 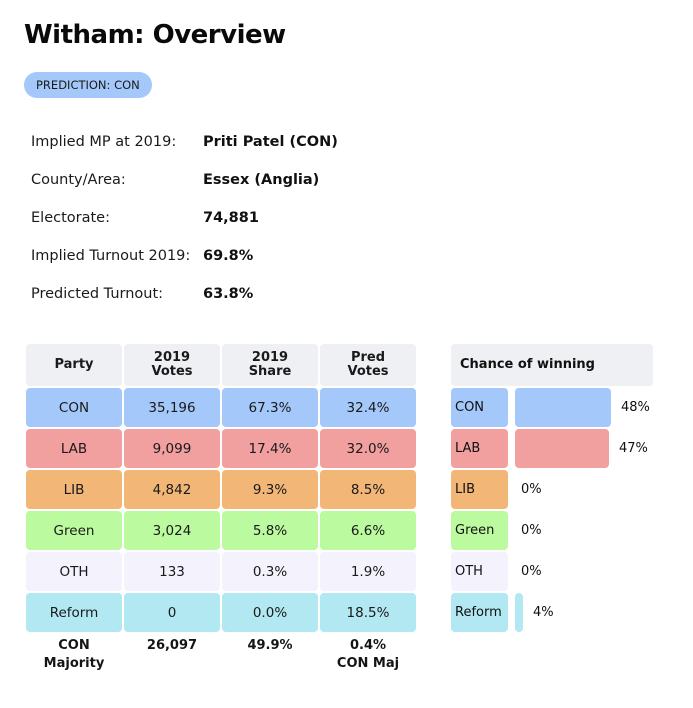 What do you see at coordinates (228, 256) in the screenshot?
I see `info-value: 69.8%` at bounding box center [228, 256].